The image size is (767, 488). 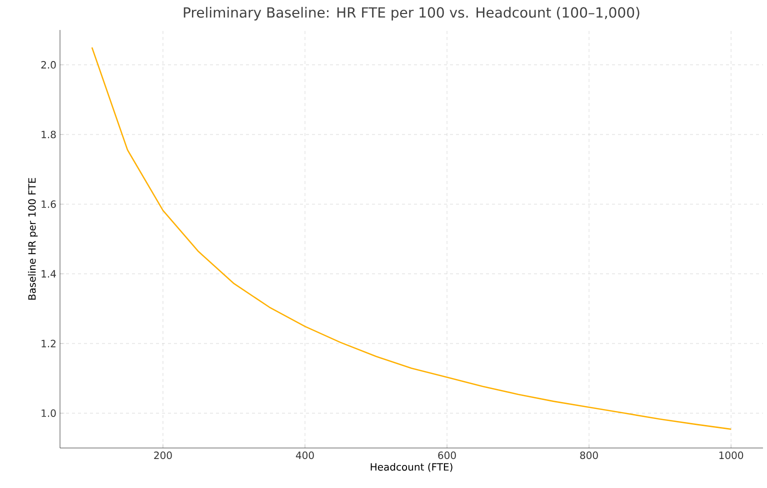 I want to click on x-axis-title: Headcount (FTE), so click(x=411, y=467).